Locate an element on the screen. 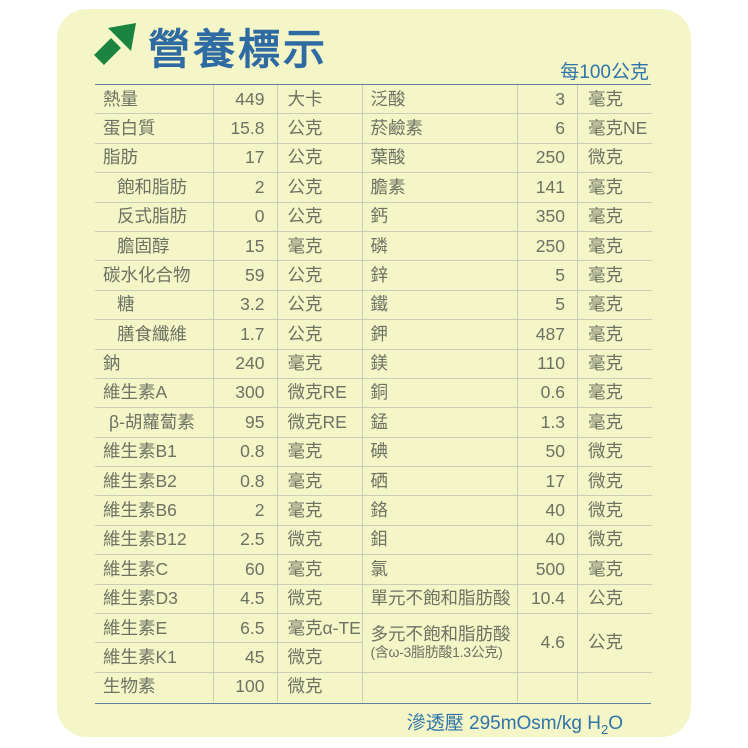 This screenshot has width=748, height=748. nutrient-value-cell: 15.8 is located at coordinates (245, 128).